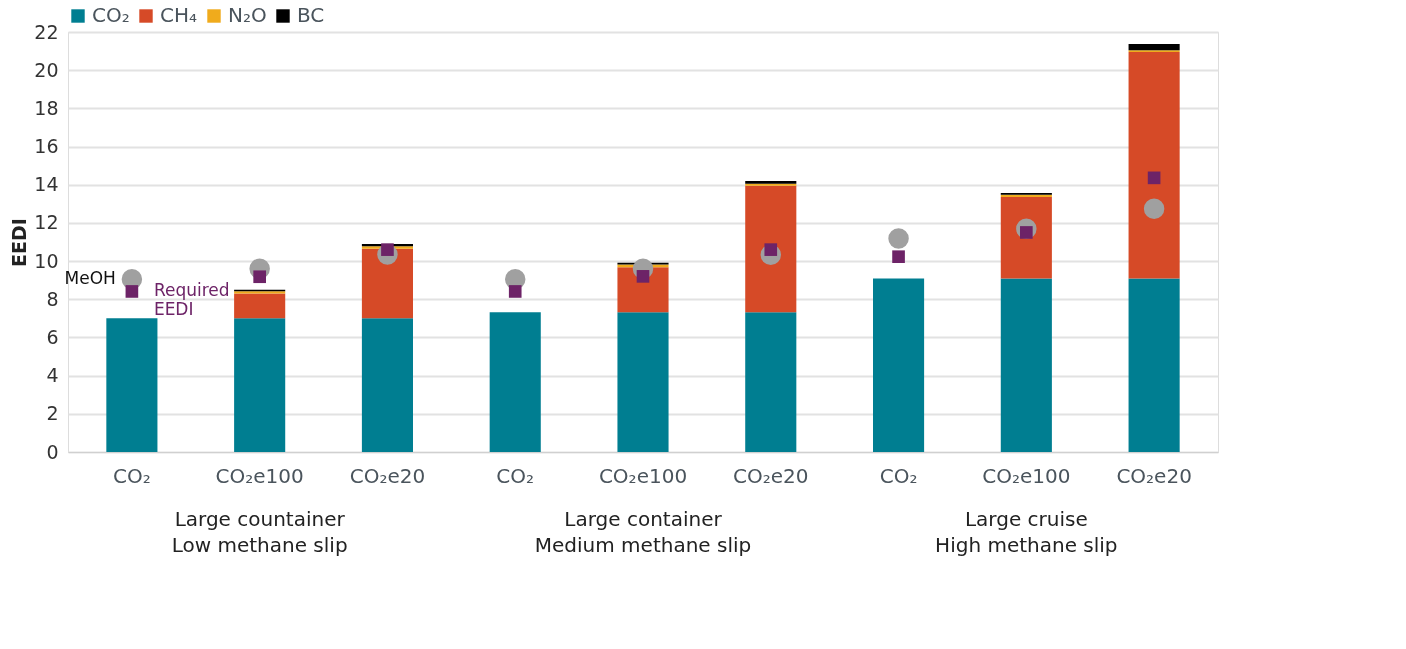  Describe the element at coordinates (643, 532) in the screenshot. I see `text: Large container Medium methane slip` at that location.